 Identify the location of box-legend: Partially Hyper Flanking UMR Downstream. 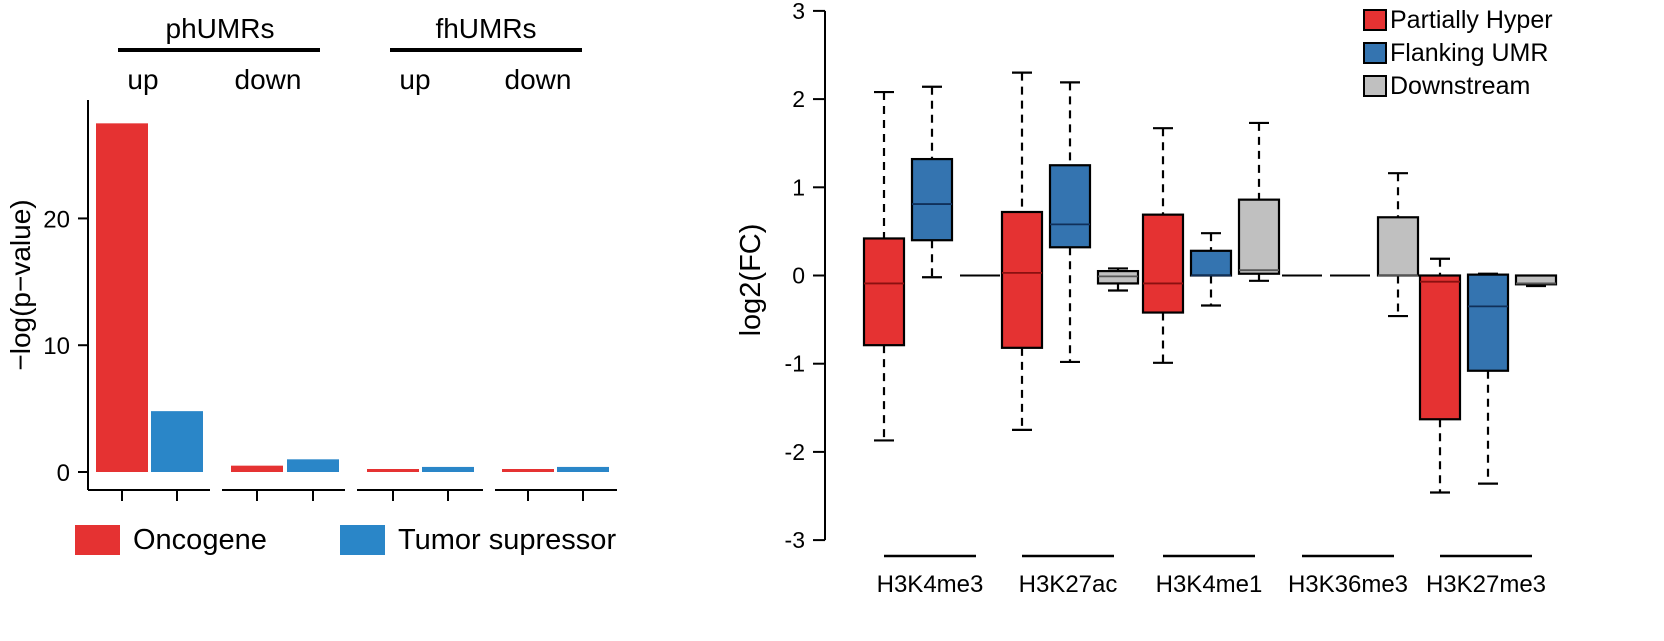
(1458, 53).